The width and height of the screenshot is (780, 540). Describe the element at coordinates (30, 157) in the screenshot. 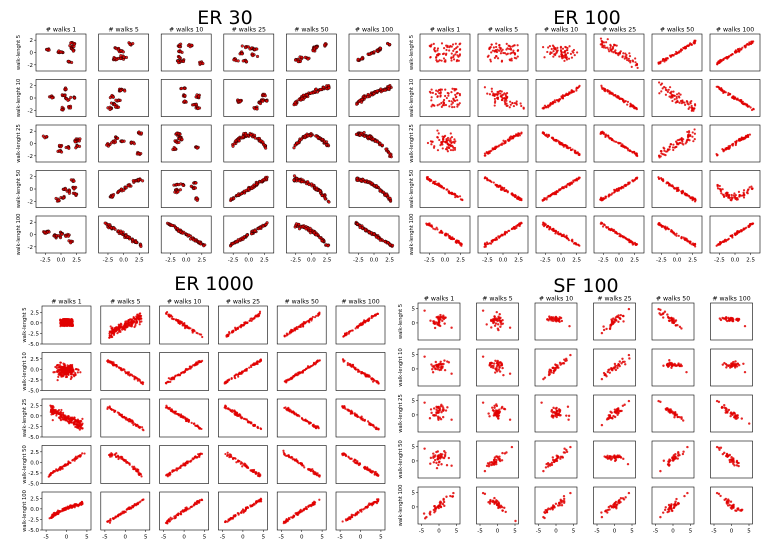

I see `y-tick-label: -2` at that location.